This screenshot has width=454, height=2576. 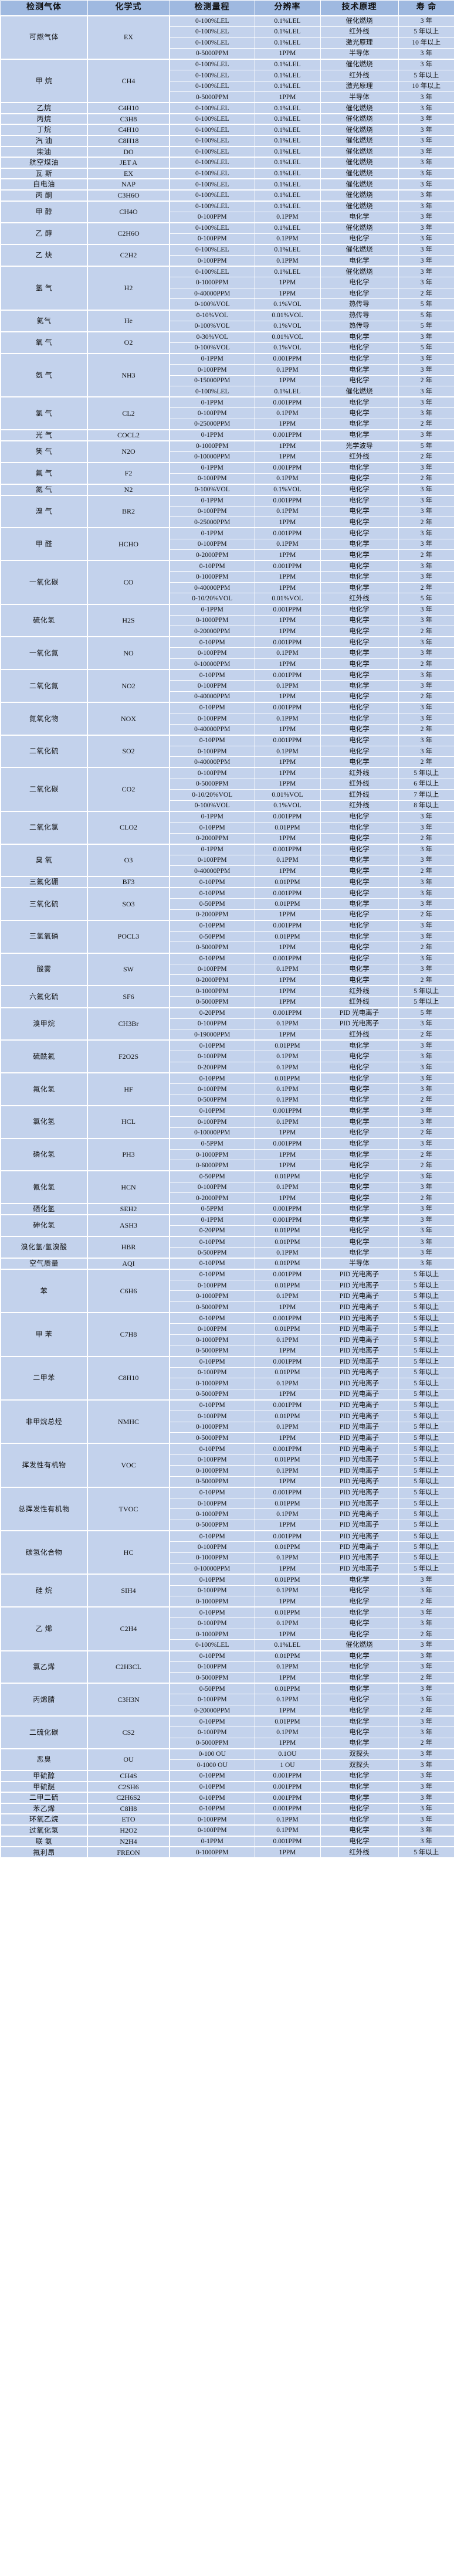 What do you see at coordinates (227, 1645) in the screenshot?
I see `table-row: 0-100%LEL 0.1%LEL 催化燃烧 3 年` at bounding box center [227, 1645].